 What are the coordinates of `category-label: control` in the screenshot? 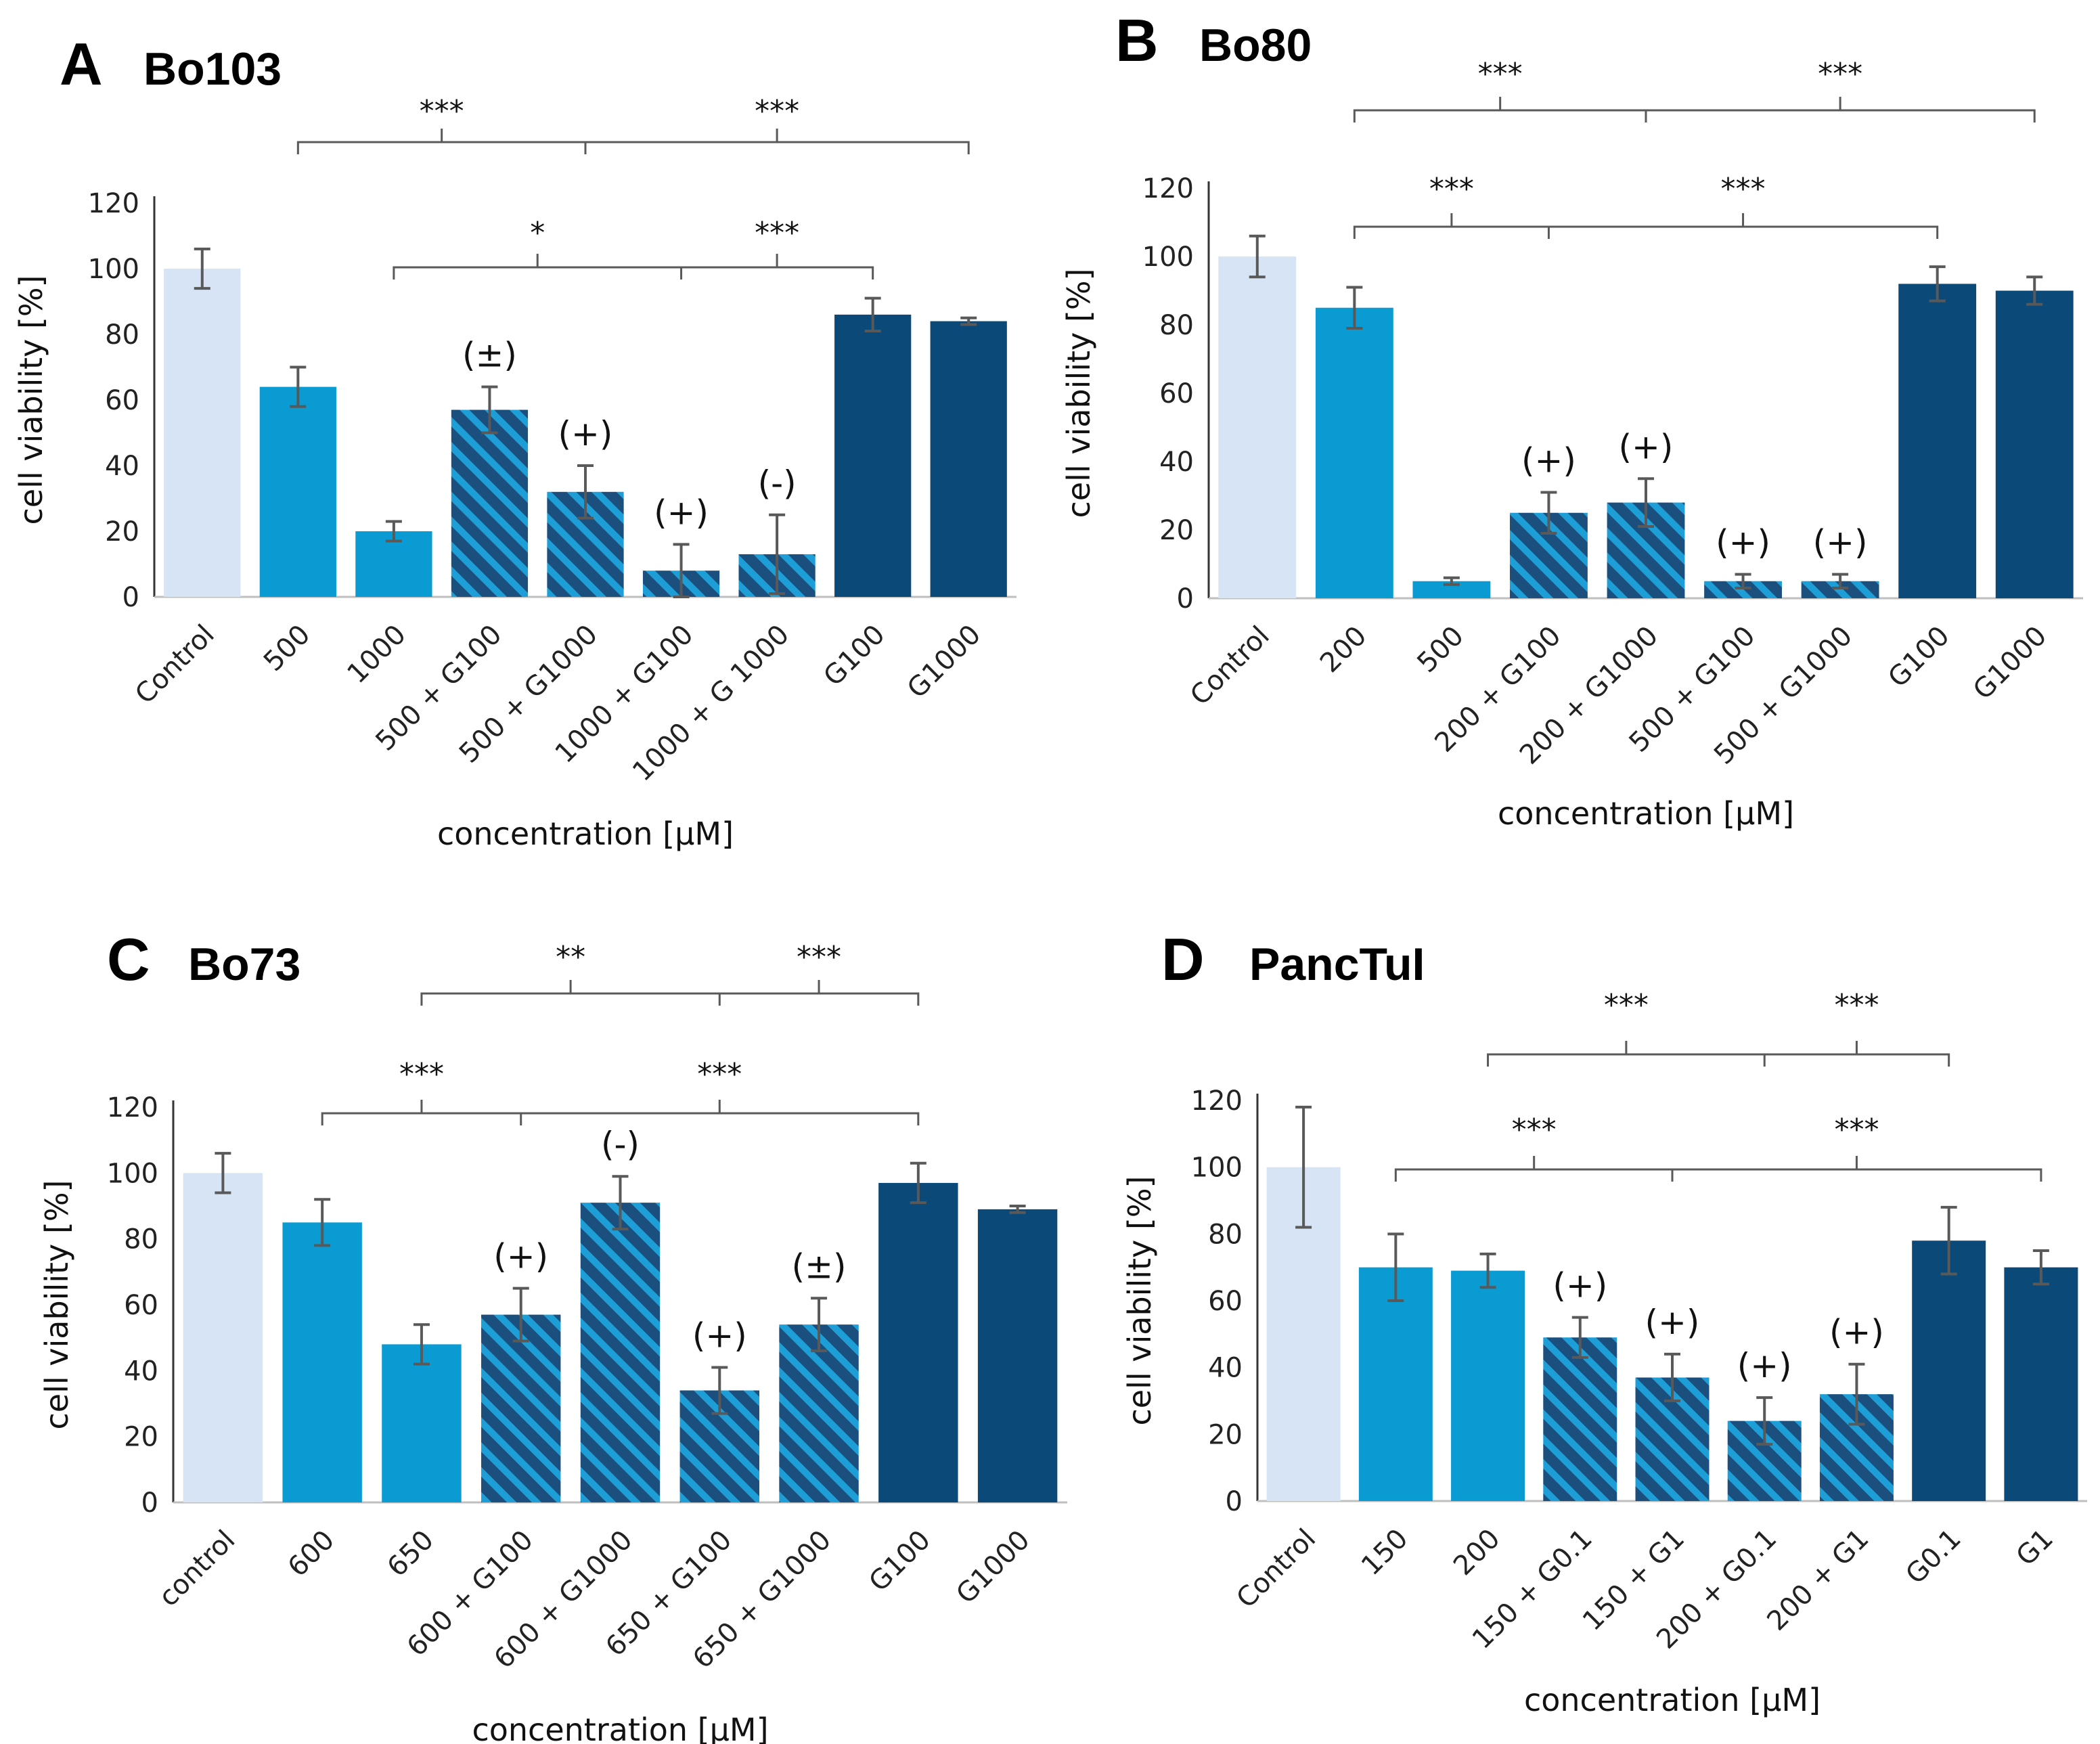 It's located at (197, 1569).